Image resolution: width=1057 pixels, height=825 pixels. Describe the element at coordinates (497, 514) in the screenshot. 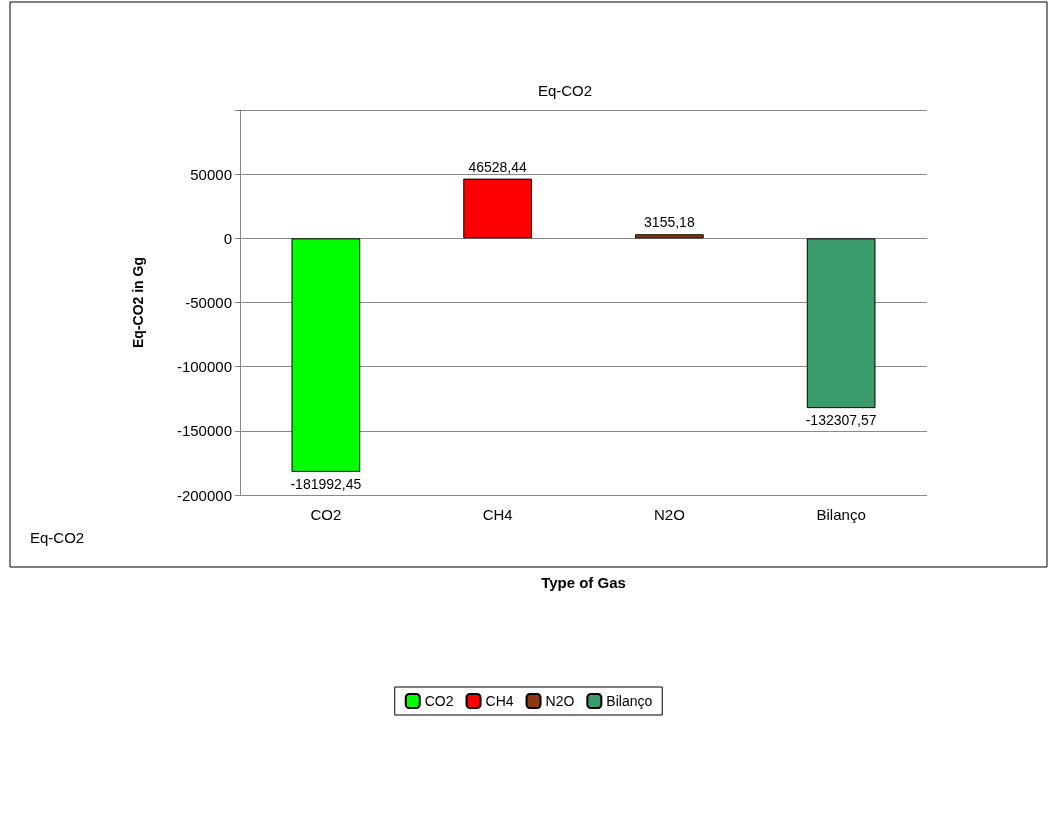

I see `x-tick-label: CH4` at that location.